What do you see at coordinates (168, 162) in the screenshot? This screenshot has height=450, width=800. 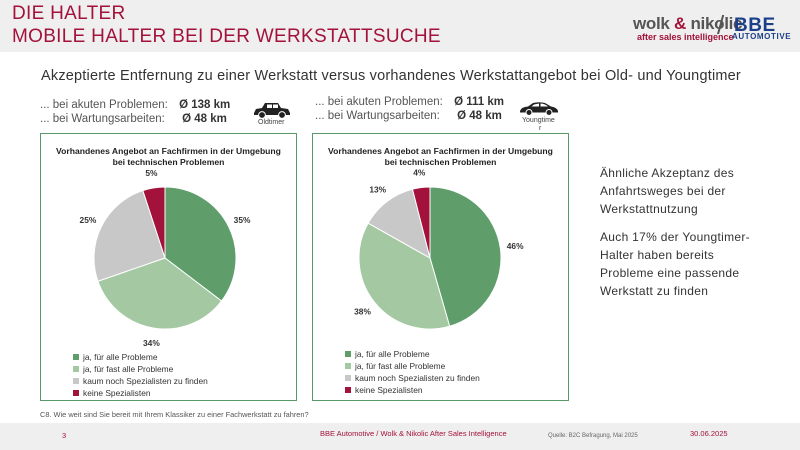 I see `oldtimer-chart-title-line2: bei technischen Problemen` at bounding box center [168, 162].